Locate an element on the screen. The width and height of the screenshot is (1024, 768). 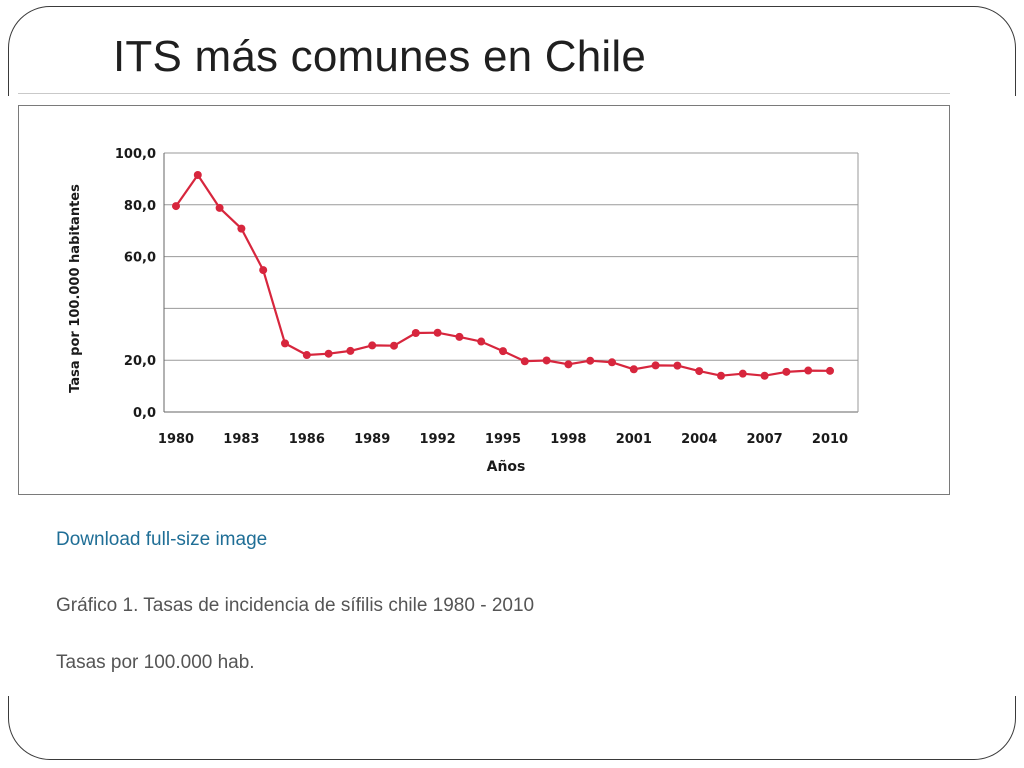
data-point-2002 is located at coordinates (655, 365).